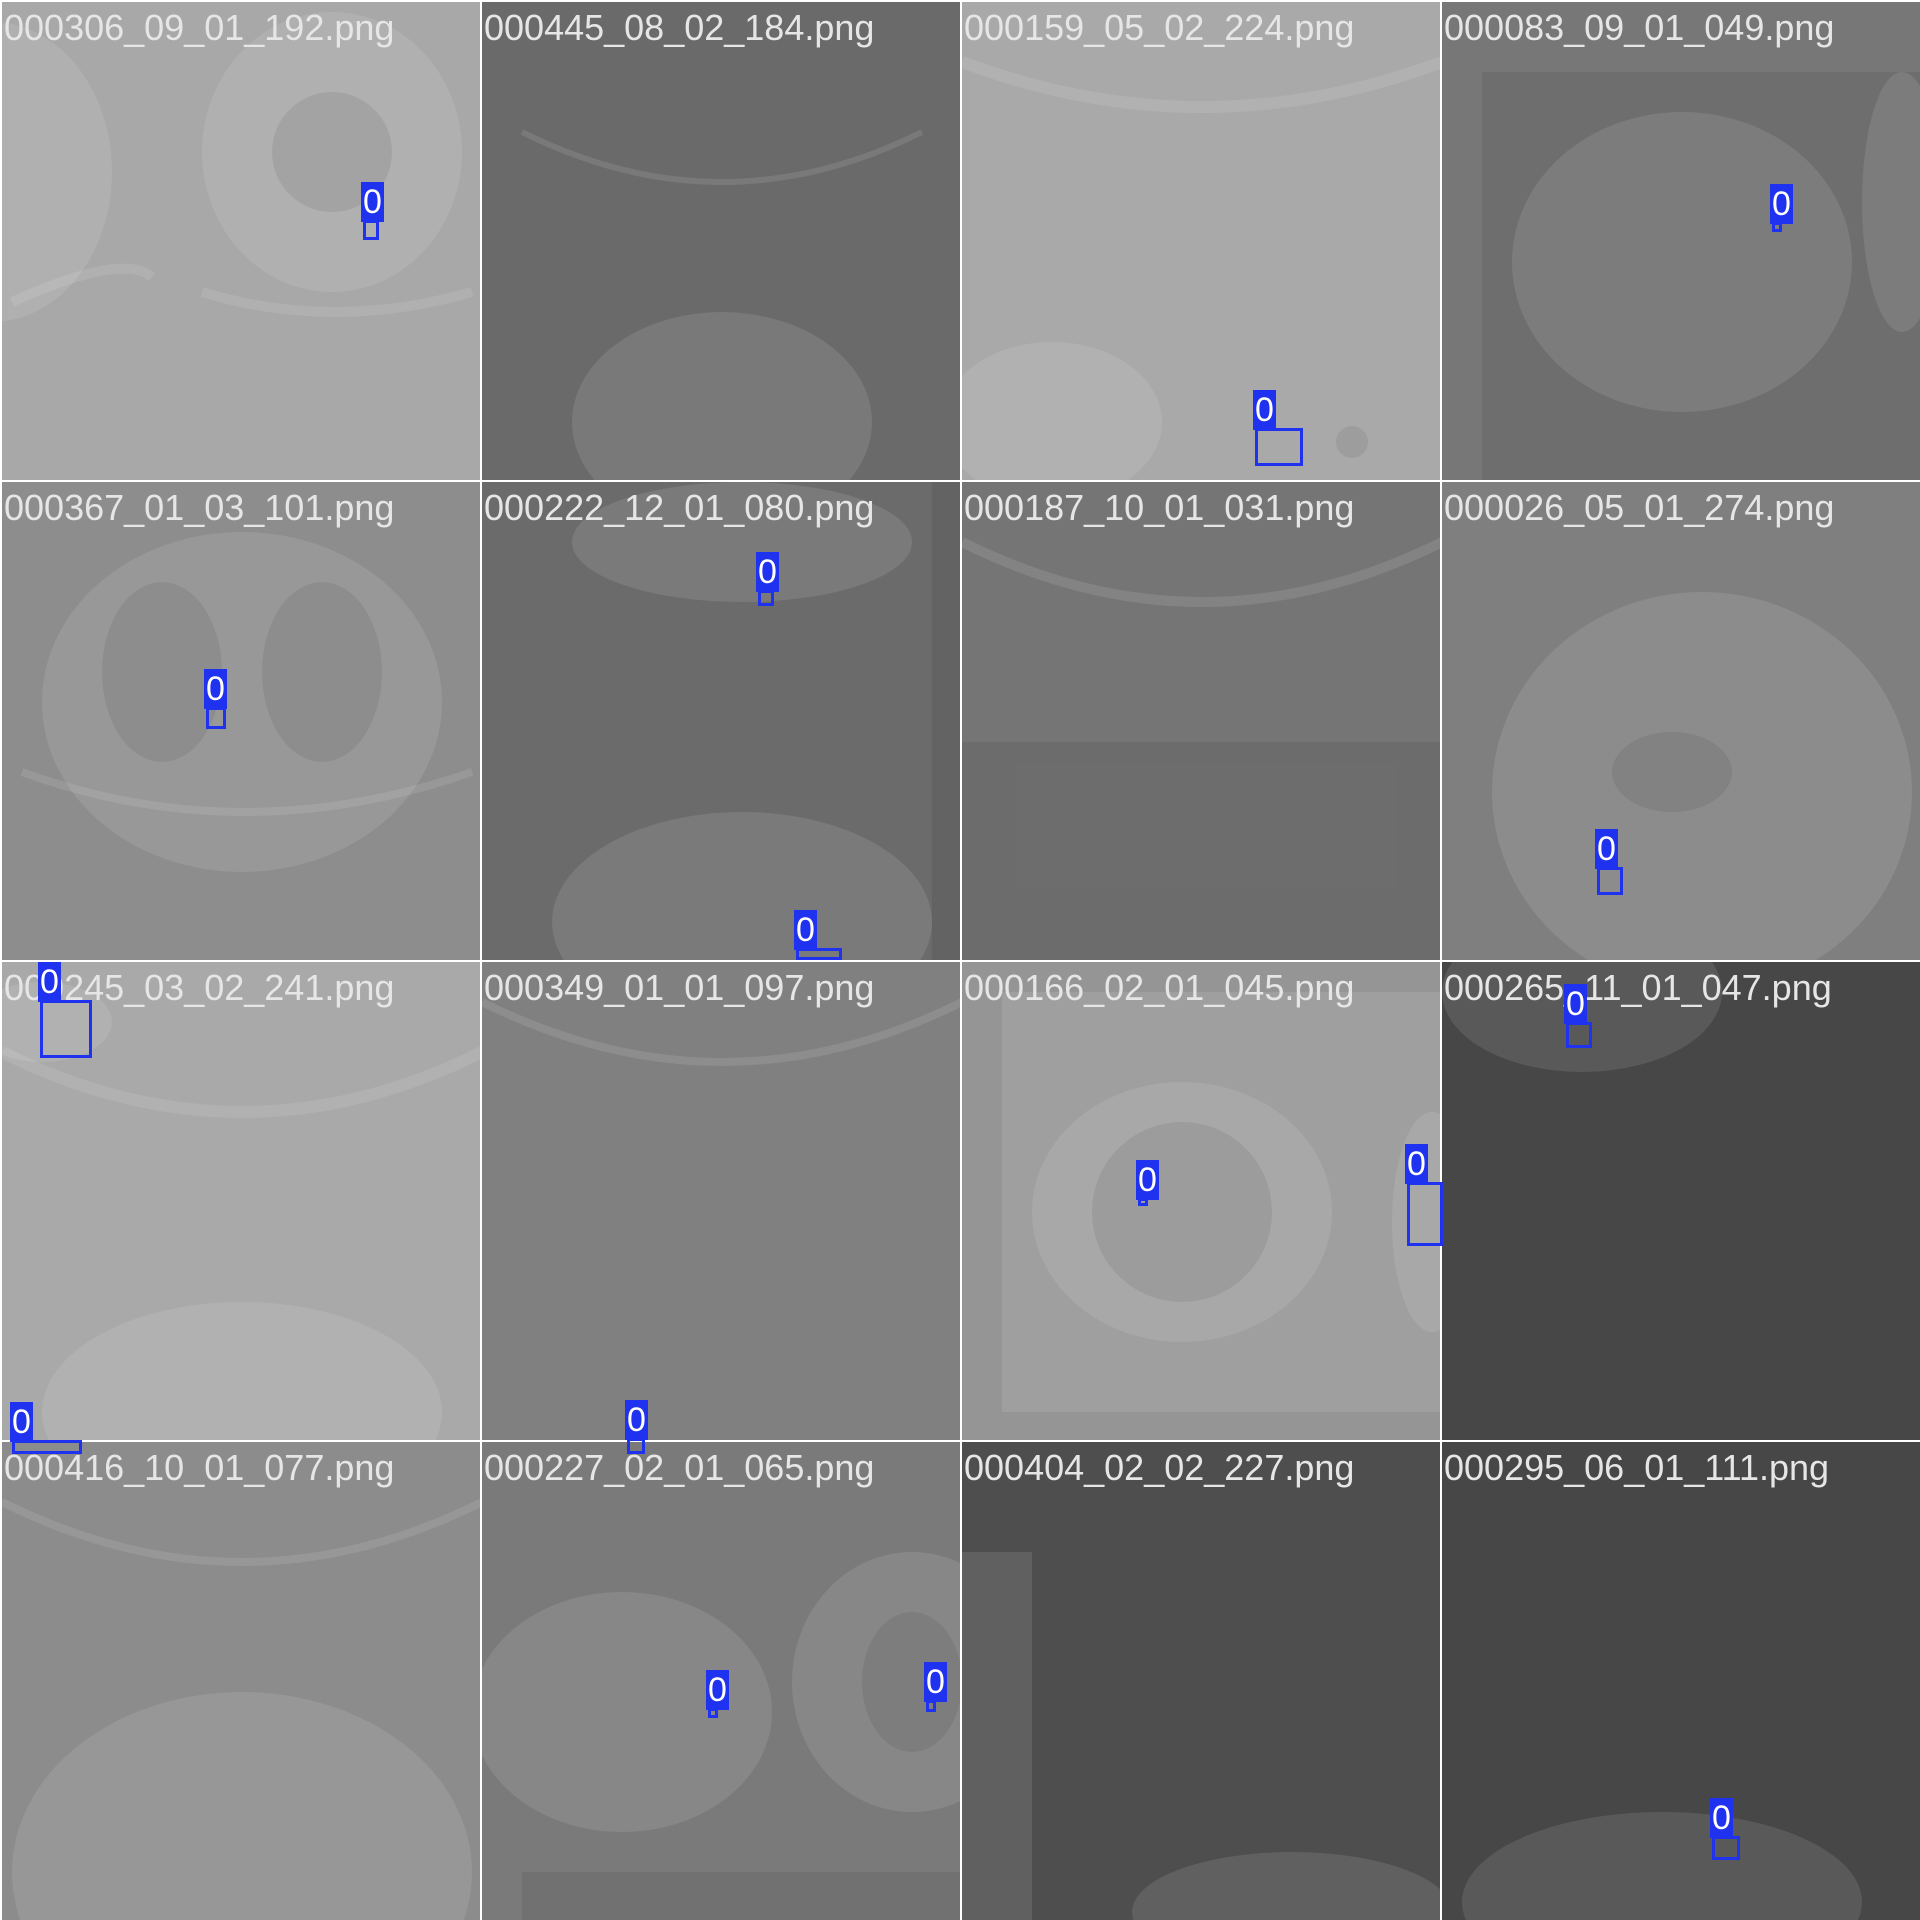  I want to click on image-tile: 000295_06_01_111.png 0, so click(1681, 1681).